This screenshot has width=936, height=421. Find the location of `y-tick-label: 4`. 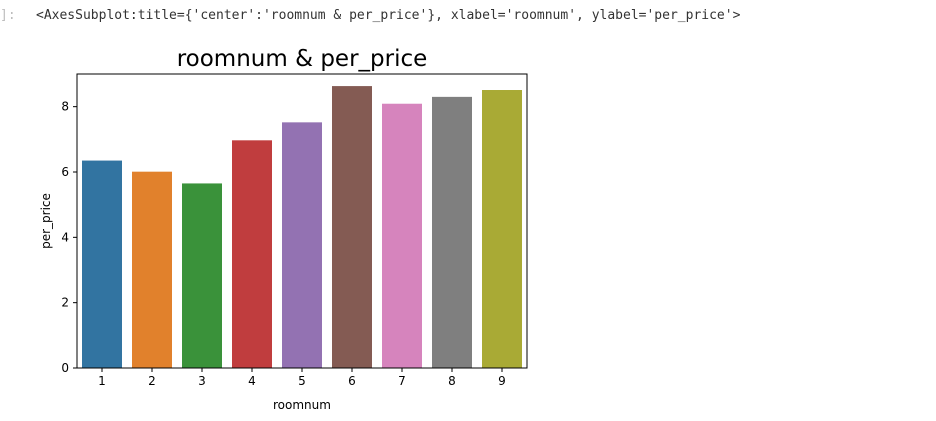

y-tick-label: 4 is located at coordinates (65, 237).